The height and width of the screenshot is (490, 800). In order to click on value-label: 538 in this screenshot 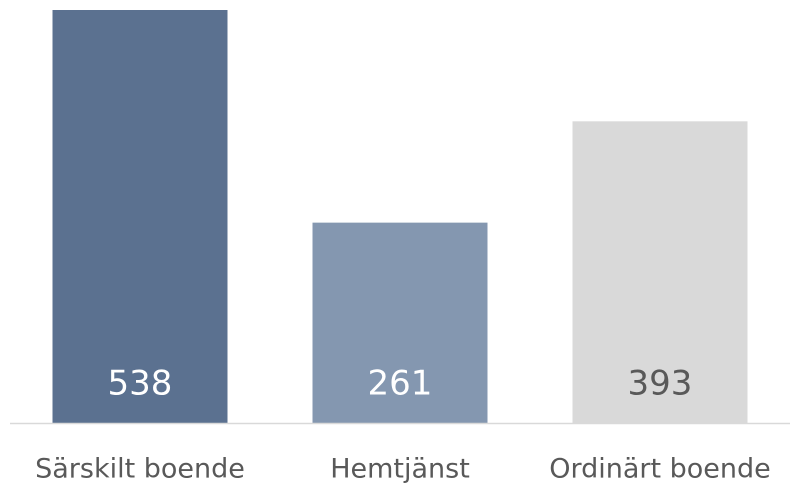, I will do `click(140, 384)`.